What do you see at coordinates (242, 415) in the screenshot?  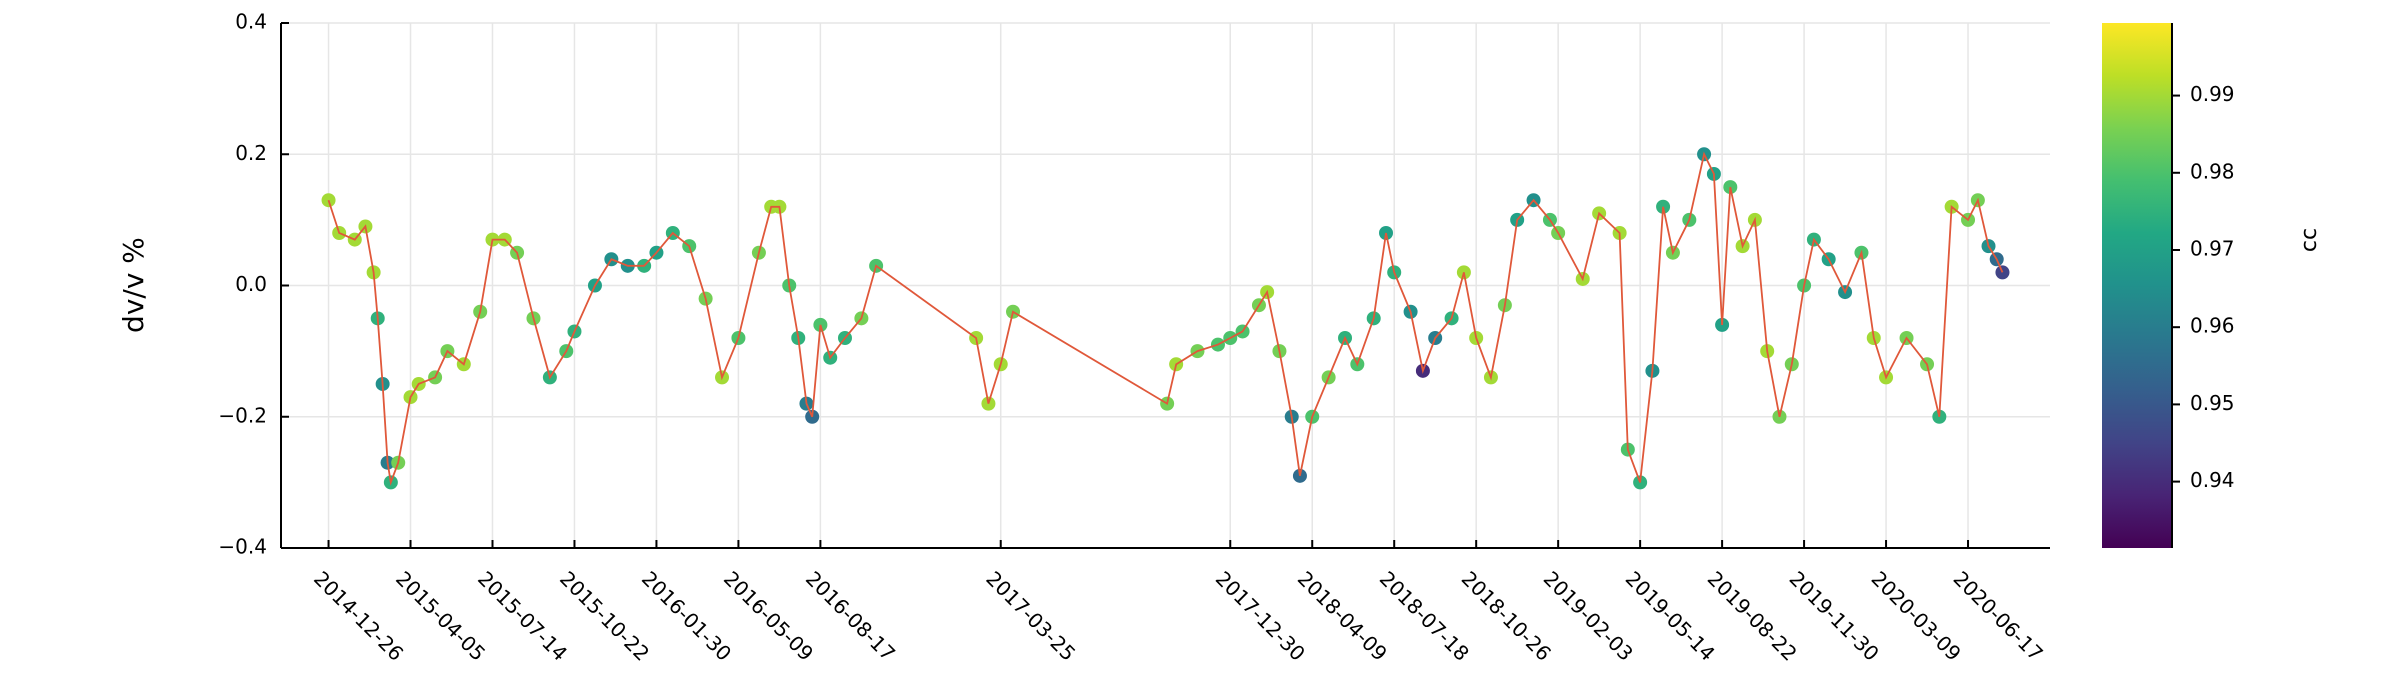 I see `y-tick-label: −0.2` at bounding box center [242, 415].